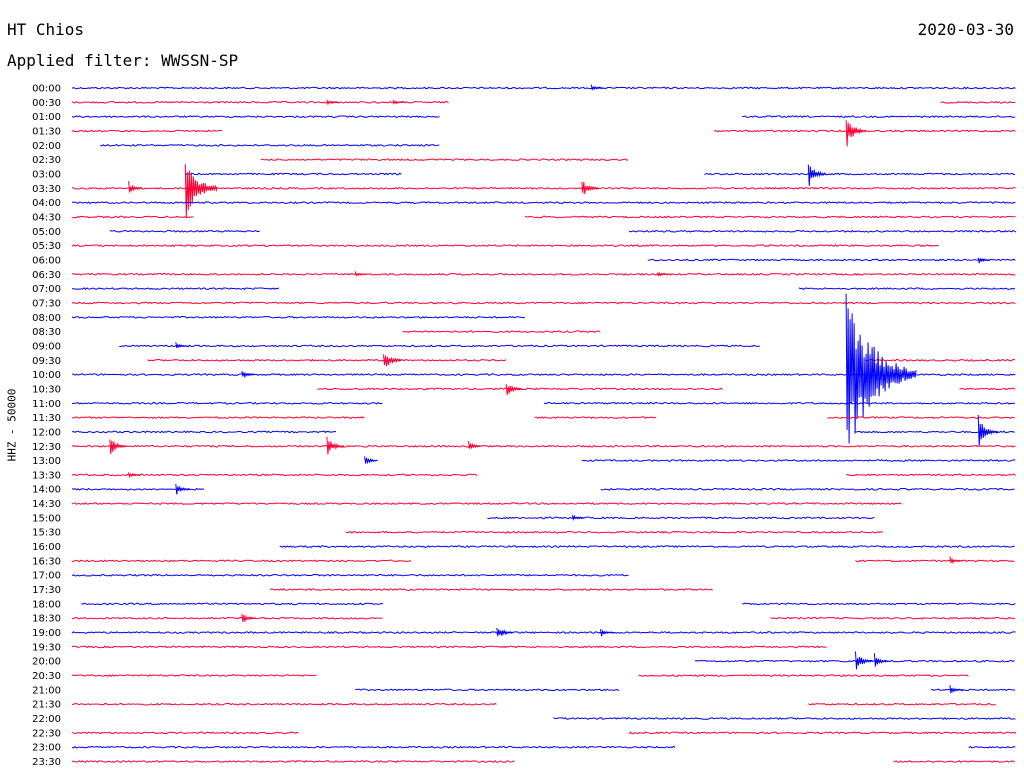  What do you see at coordinates (46, 389) in the screenshot?
I see `time-tick-label: 10:30` at bounding box center [46, 389].